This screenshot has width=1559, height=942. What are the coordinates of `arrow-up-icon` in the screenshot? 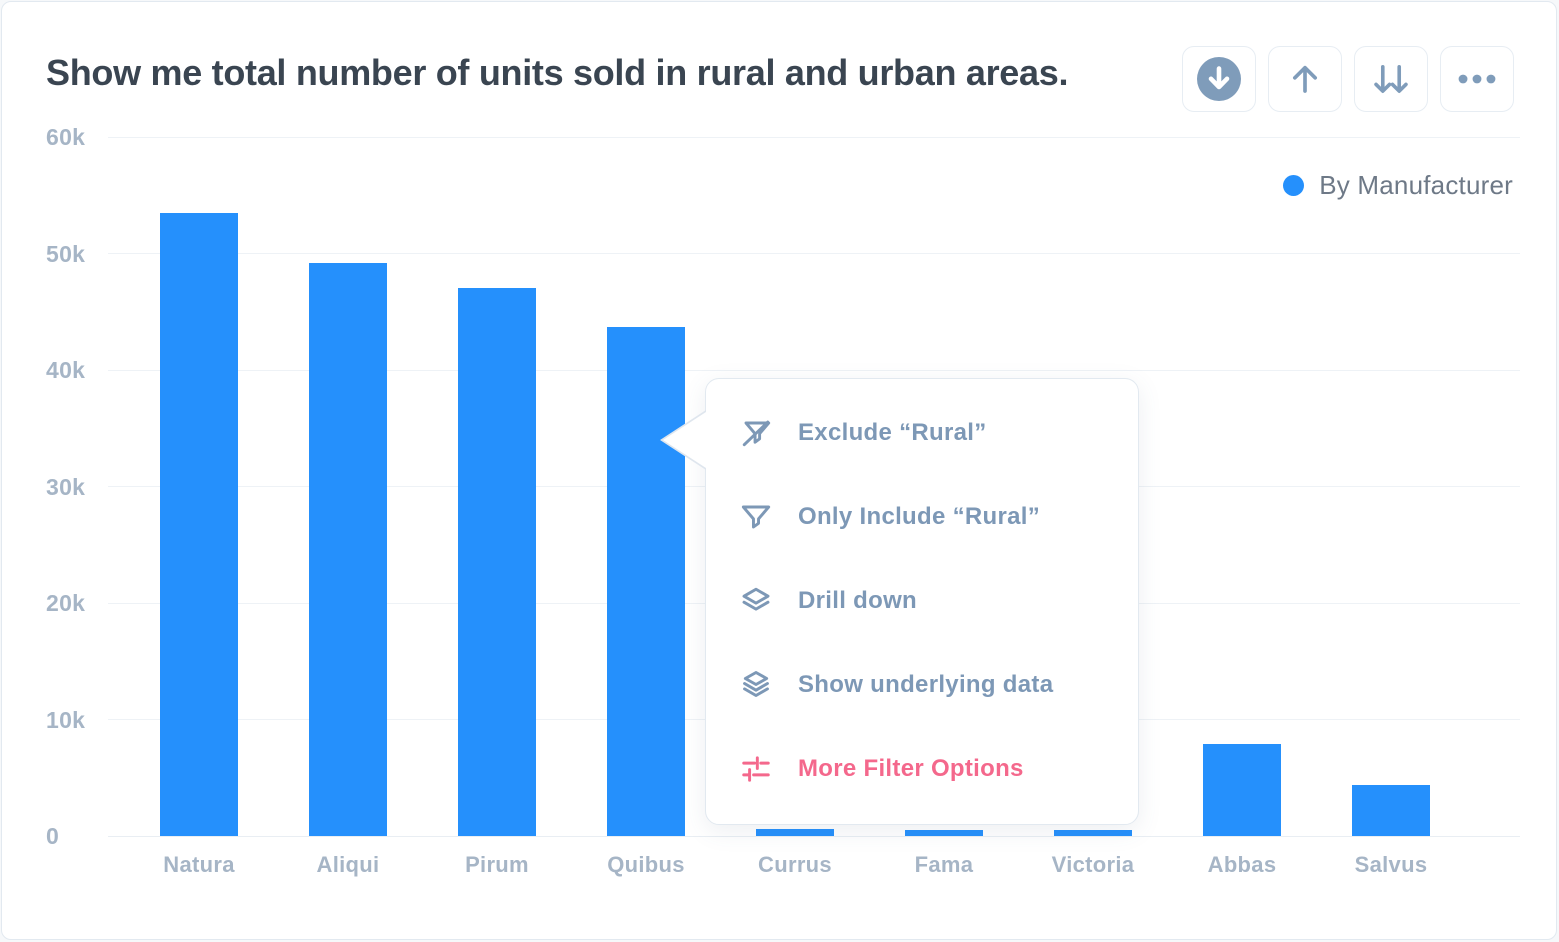 It's located at (1305, 79).